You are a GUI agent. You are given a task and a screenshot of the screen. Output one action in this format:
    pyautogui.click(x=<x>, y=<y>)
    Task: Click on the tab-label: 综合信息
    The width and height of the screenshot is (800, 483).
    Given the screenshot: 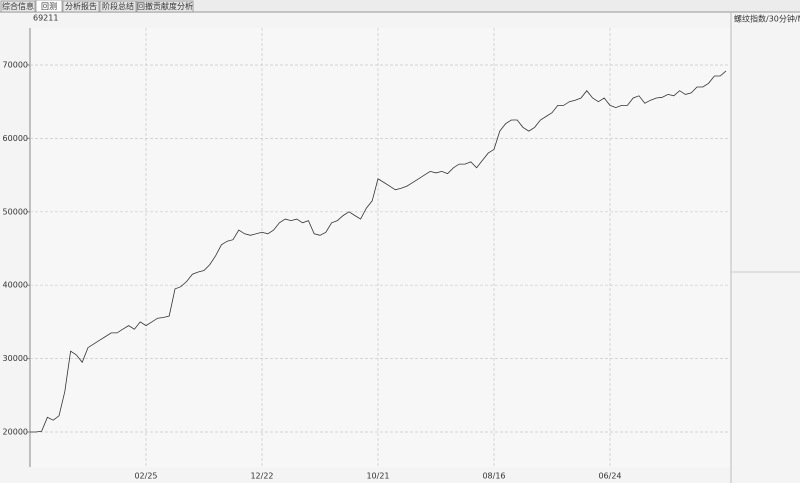 What is the action you would take?
    pyautogui.click(x=18, y=6)
    